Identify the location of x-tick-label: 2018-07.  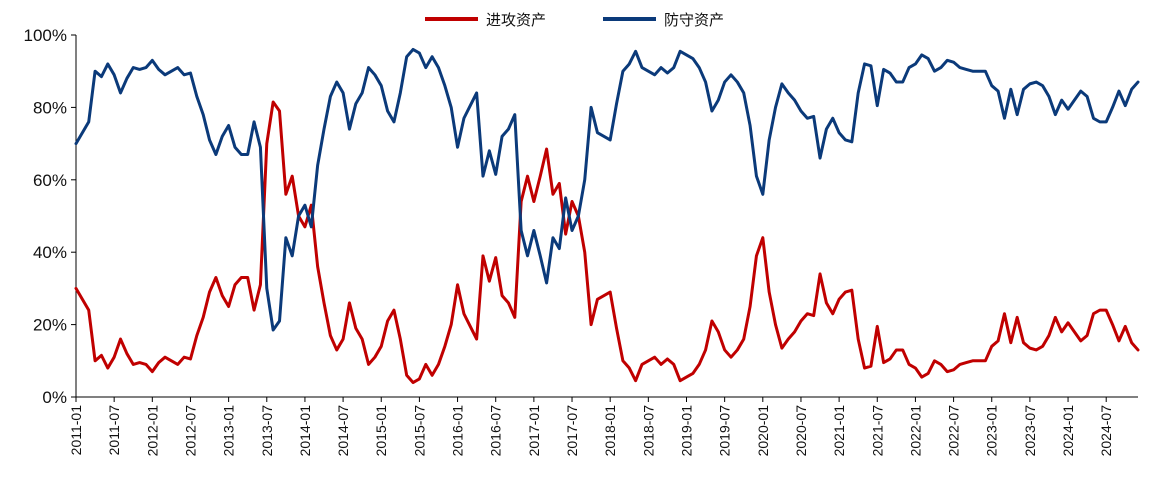
(648, 431).